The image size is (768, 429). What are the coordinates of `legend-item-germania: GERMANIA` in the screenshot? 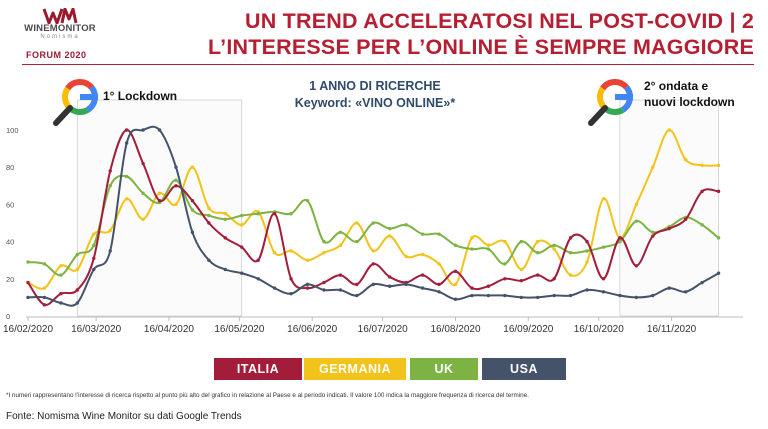 It's located at (355, 369).